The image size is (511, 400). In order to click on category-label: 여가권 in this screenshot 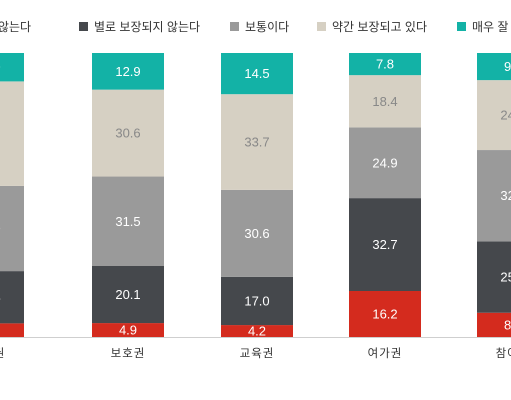, I will do `click(385, 353)`.